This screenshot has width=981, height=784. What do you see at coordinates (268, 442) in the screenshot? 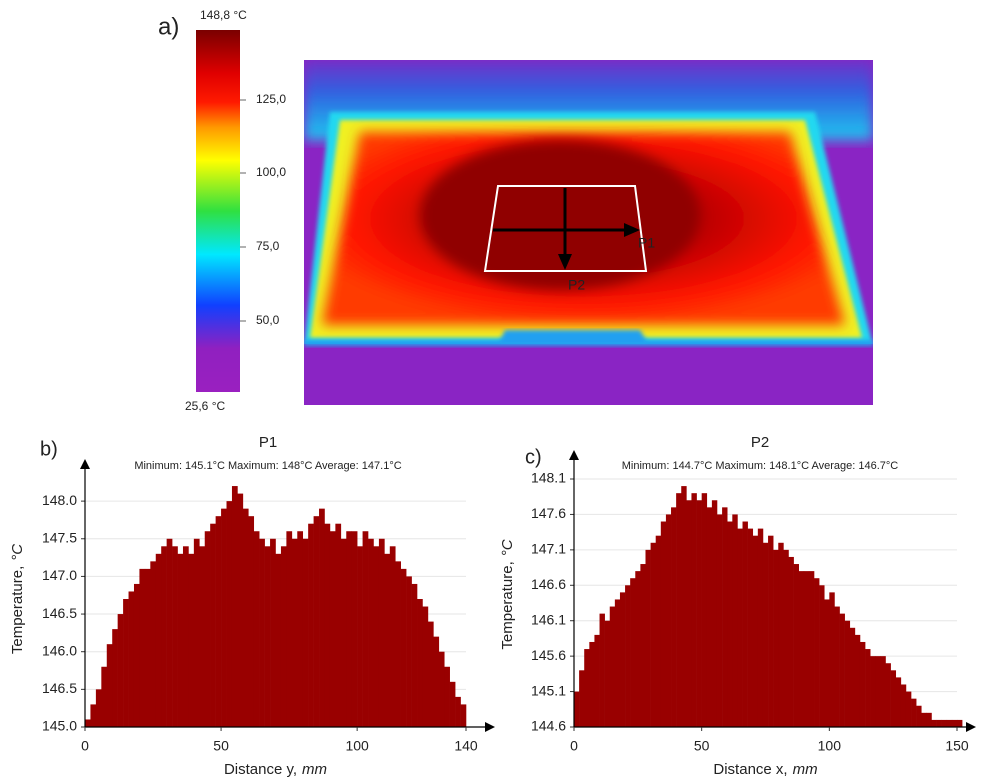
I see `chart-title: P1` at bounding box center [268, 442].